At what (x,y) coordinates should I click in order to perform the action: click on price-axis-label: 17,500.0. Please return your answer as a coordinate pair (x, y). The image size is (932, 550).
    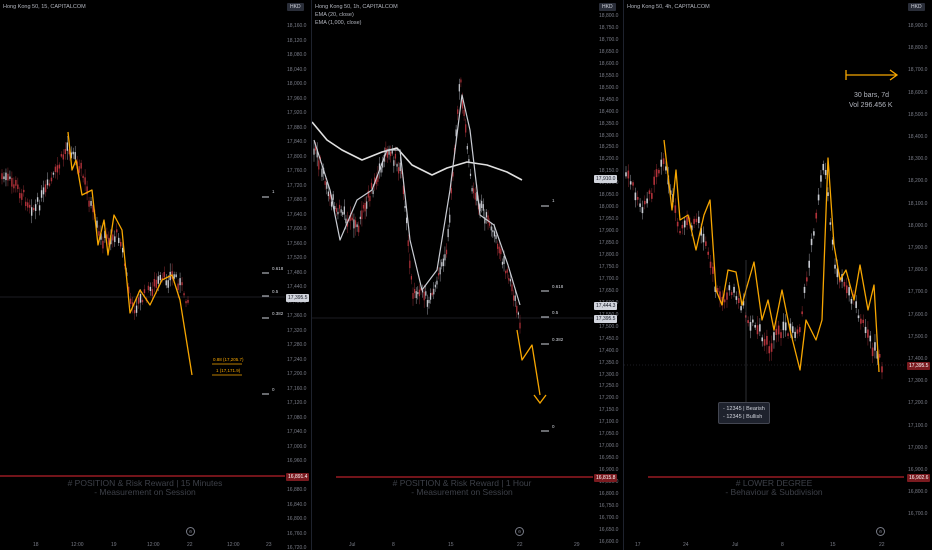
    Looking at the image, I should click on (609, 326).